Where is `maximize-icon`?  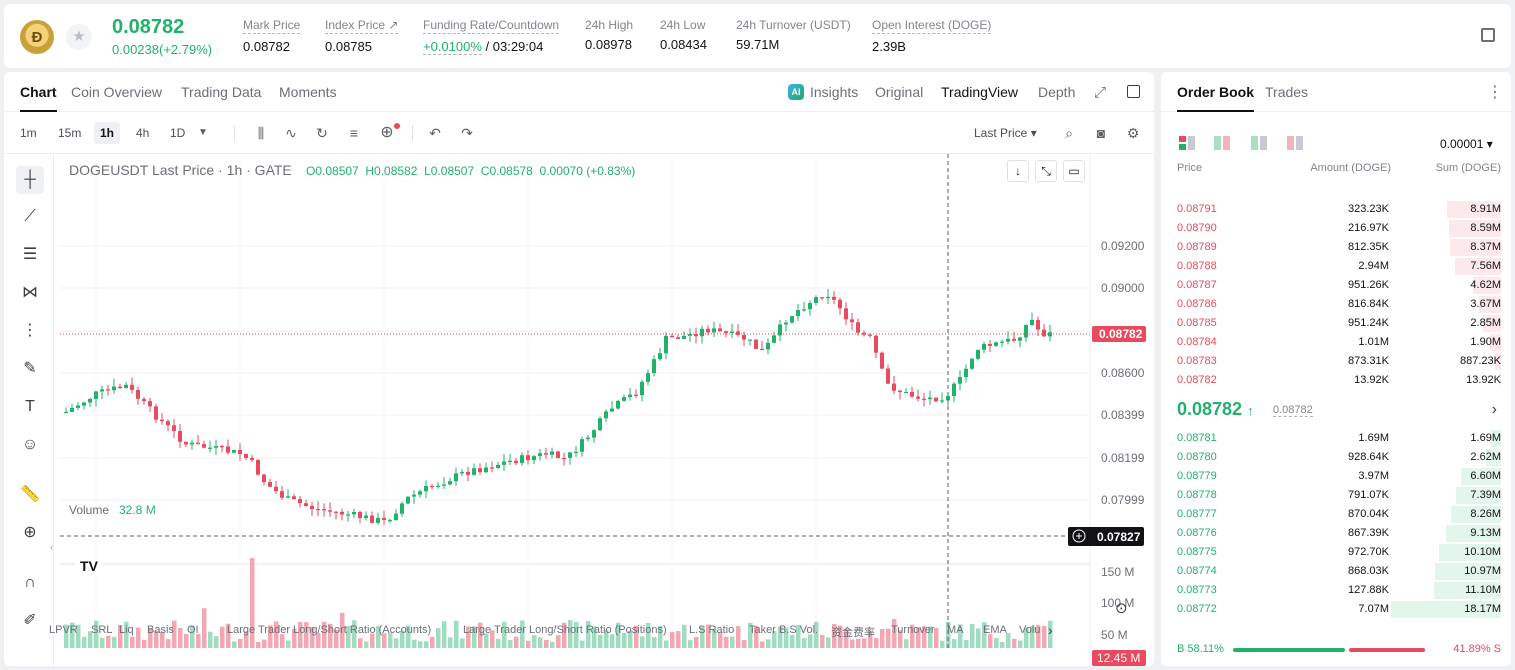
maximize-icon is located at coordinates (1133, 91).